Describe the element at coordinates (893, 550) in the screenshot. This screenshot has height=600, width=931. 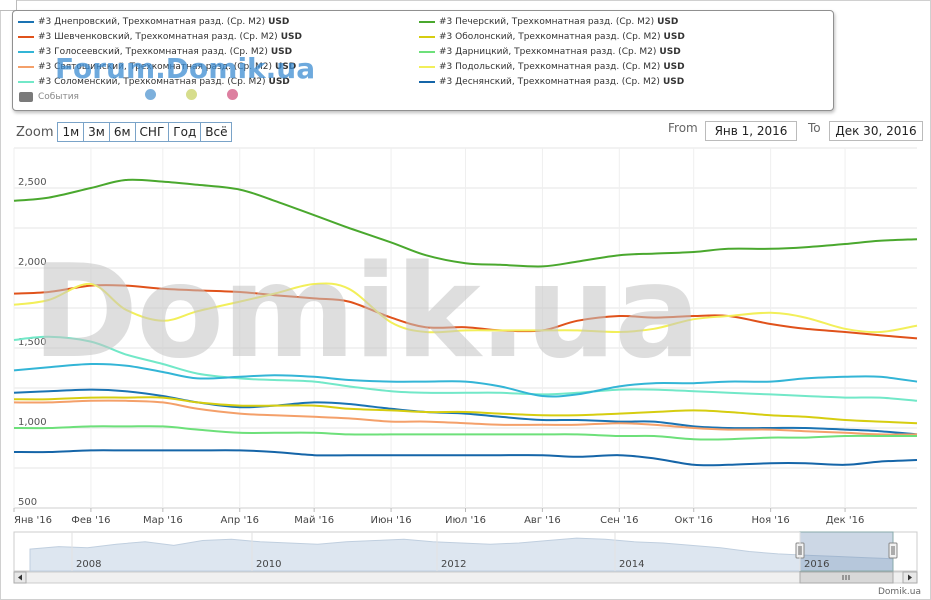
I see `navigator-right-handle` at that location.